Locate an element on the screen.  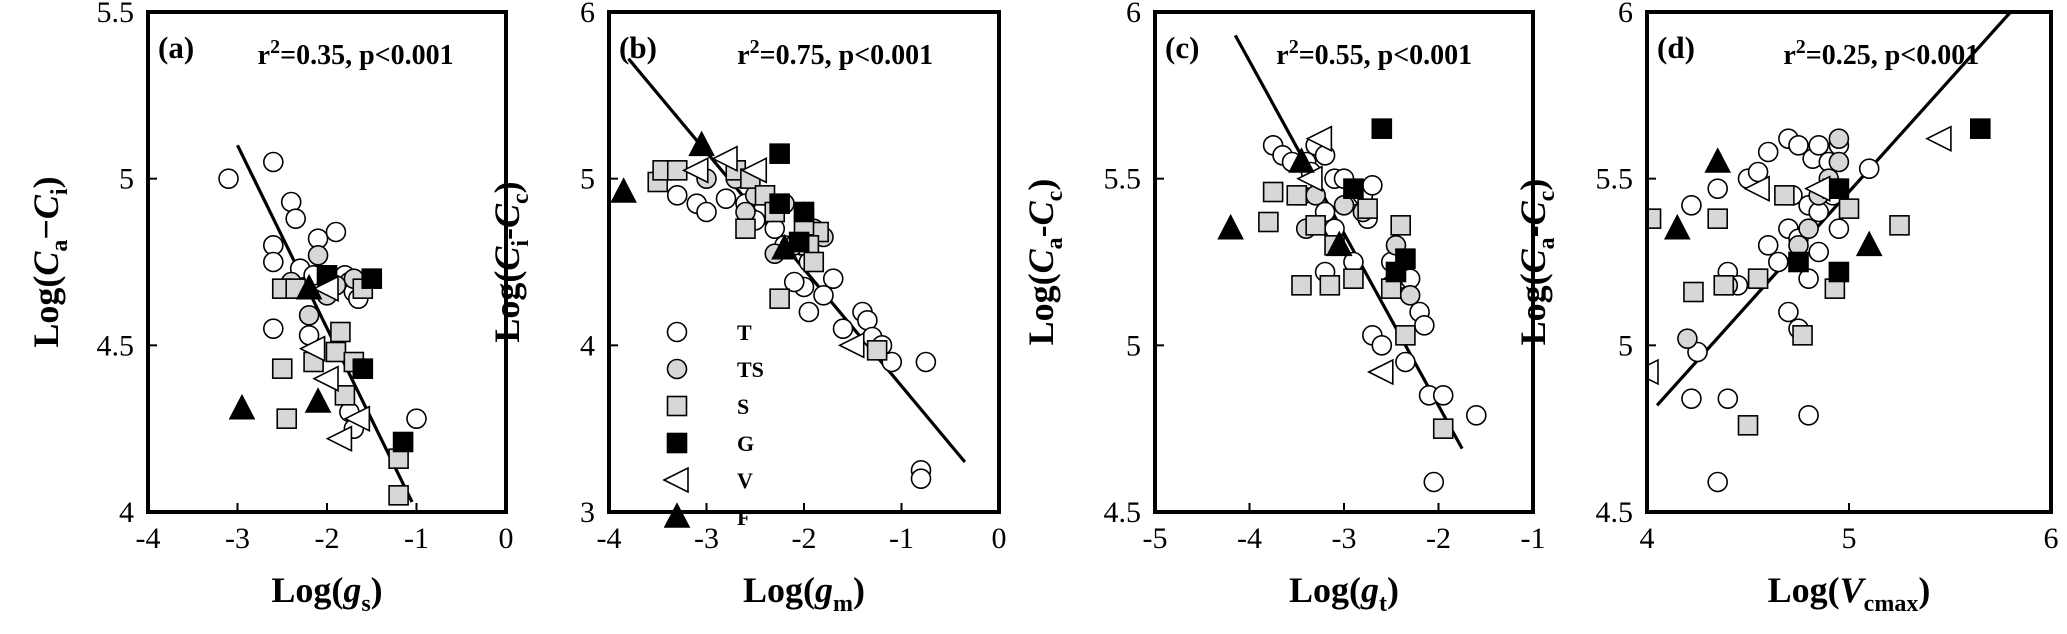
legend-label: S is located at coordinates (743, 406).